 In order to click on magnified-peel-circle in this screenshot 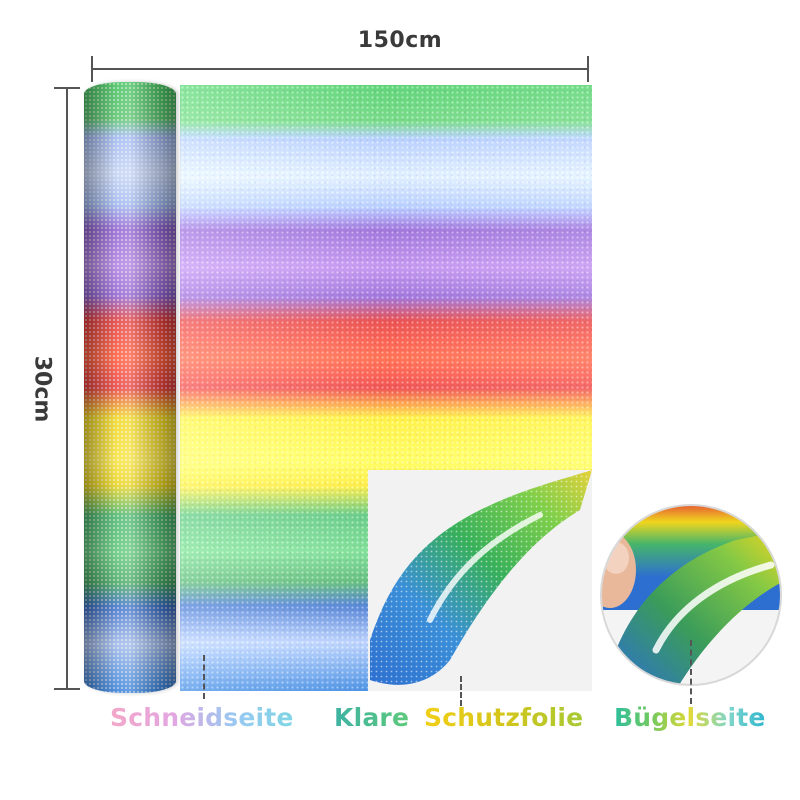, I will do `click(691, 595)`.